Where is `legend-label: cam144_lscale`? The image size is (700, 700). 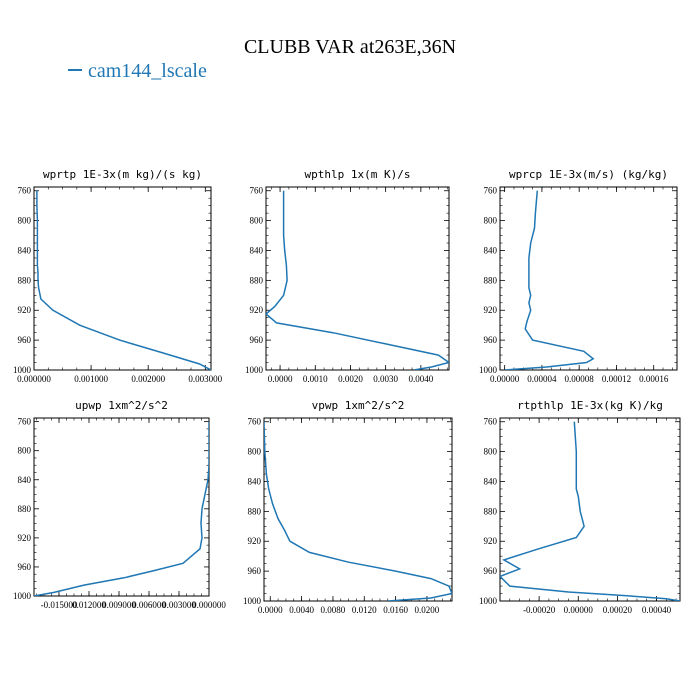
legend-label: cam144_lscale is located at coordinates (147, 71).